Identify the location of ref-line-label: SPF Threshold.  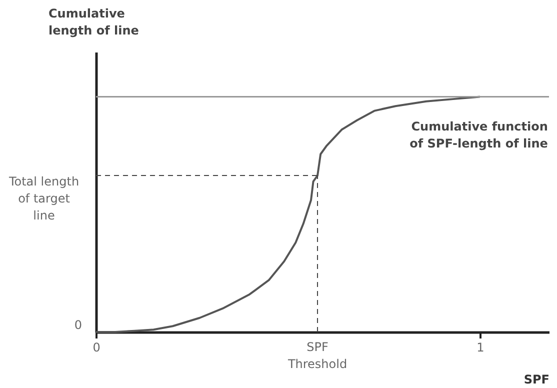
(317, 355).